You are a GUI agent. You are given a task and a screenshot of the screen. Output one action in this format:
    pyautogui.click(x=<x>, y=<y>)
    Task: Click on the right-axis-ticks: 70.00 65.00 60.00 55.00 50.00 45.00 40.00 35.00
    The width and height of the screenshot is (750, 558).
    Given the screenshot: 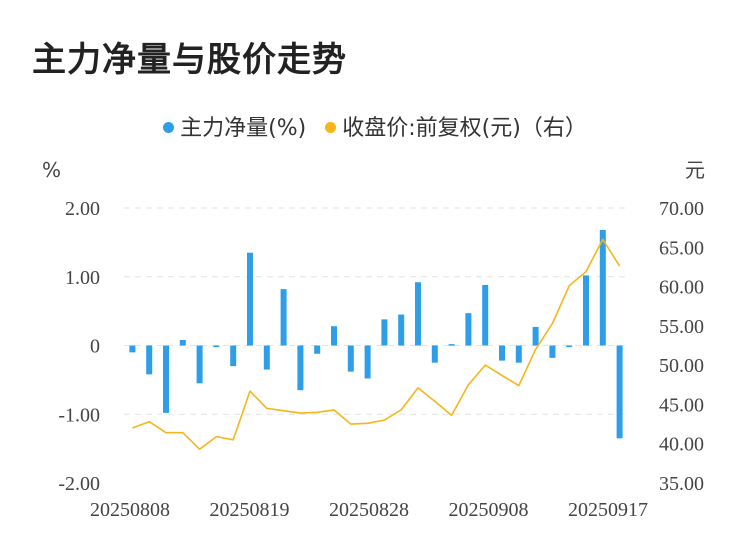 What is the action you would take?
    pyautogui.click(x=681, y=346)
    